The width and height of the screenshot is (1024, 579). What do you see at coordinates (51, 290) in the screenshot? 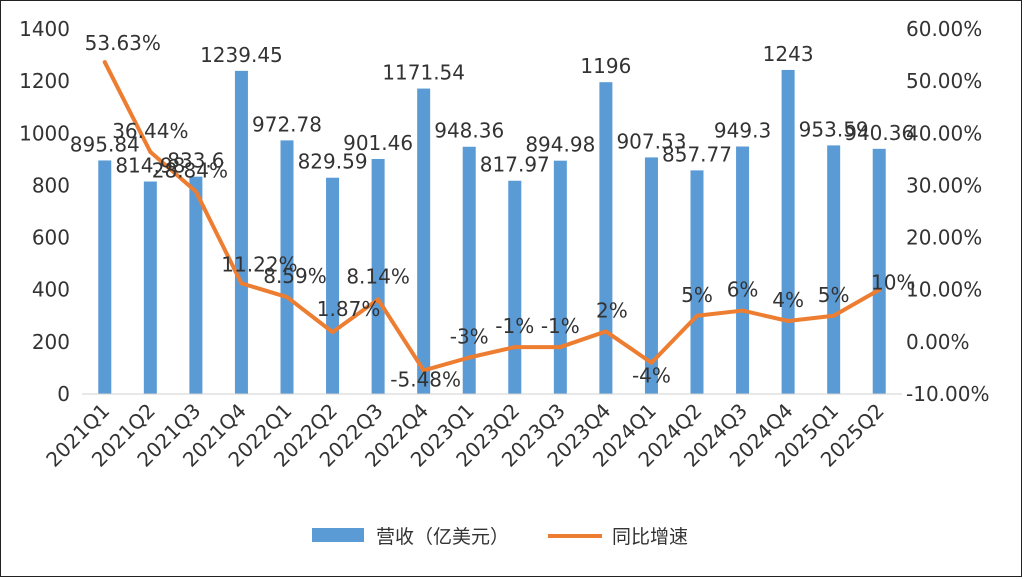
I see `y-left-tick-label: 400` at bounding box center [51, 290].